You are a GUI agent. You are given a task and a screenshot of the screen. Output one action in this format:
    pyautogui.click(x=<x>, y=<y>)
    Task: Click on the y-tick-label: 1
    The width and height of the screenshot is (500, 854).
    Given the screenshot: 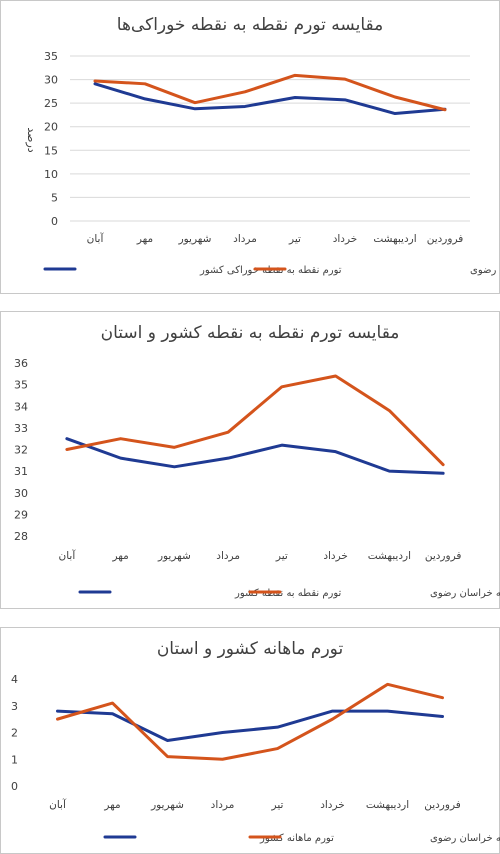 What is the action you would take?
    pyautogui.click(x=14, y=759)
    